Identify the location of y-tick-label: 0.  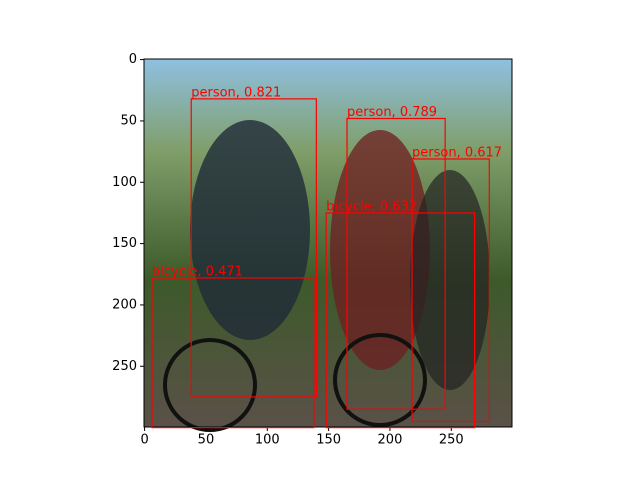
(133, 59).